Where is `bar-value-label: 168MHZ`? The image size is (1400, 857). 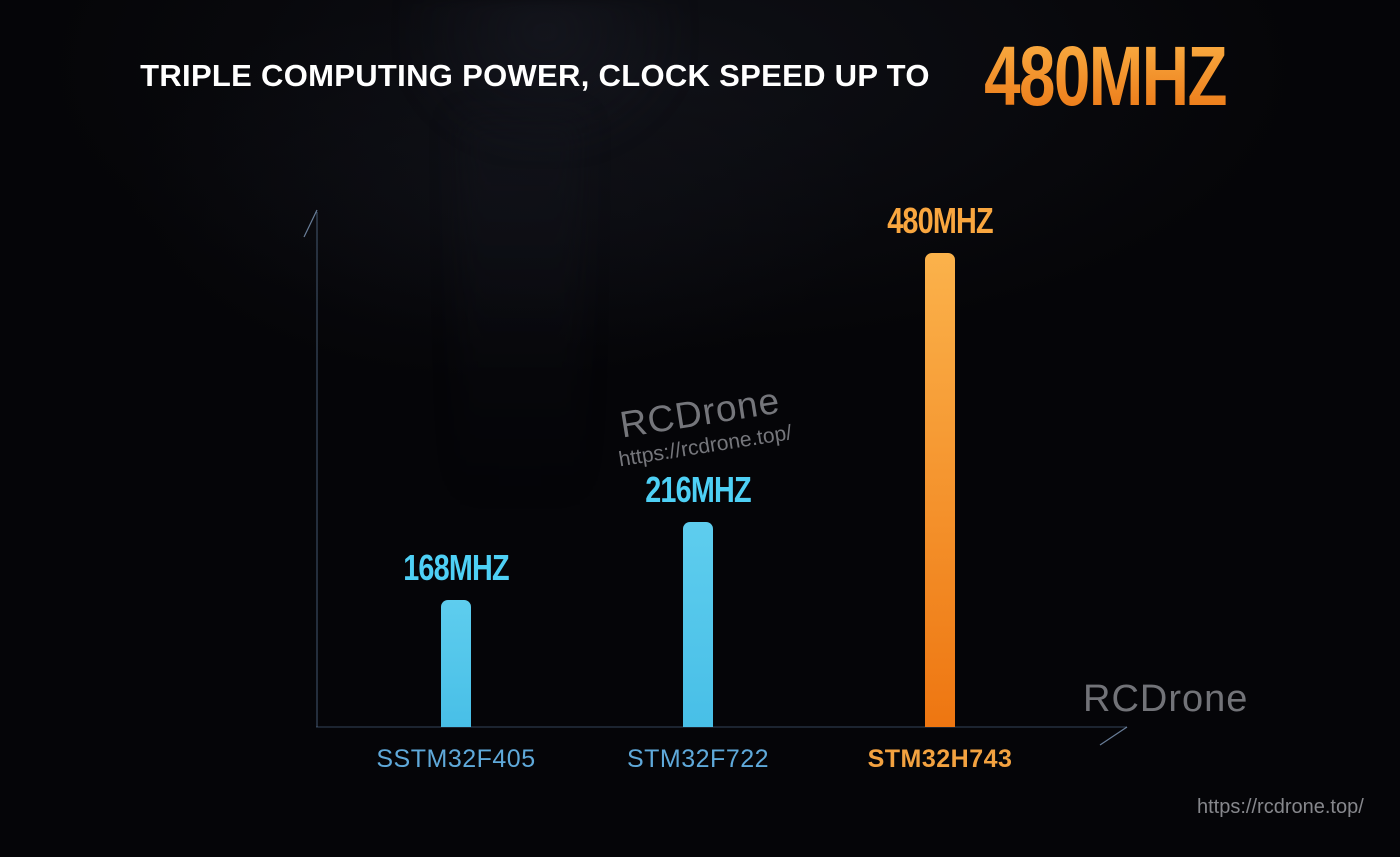
bar-value-label: 168MHZ is located at coordinates (456, 567).